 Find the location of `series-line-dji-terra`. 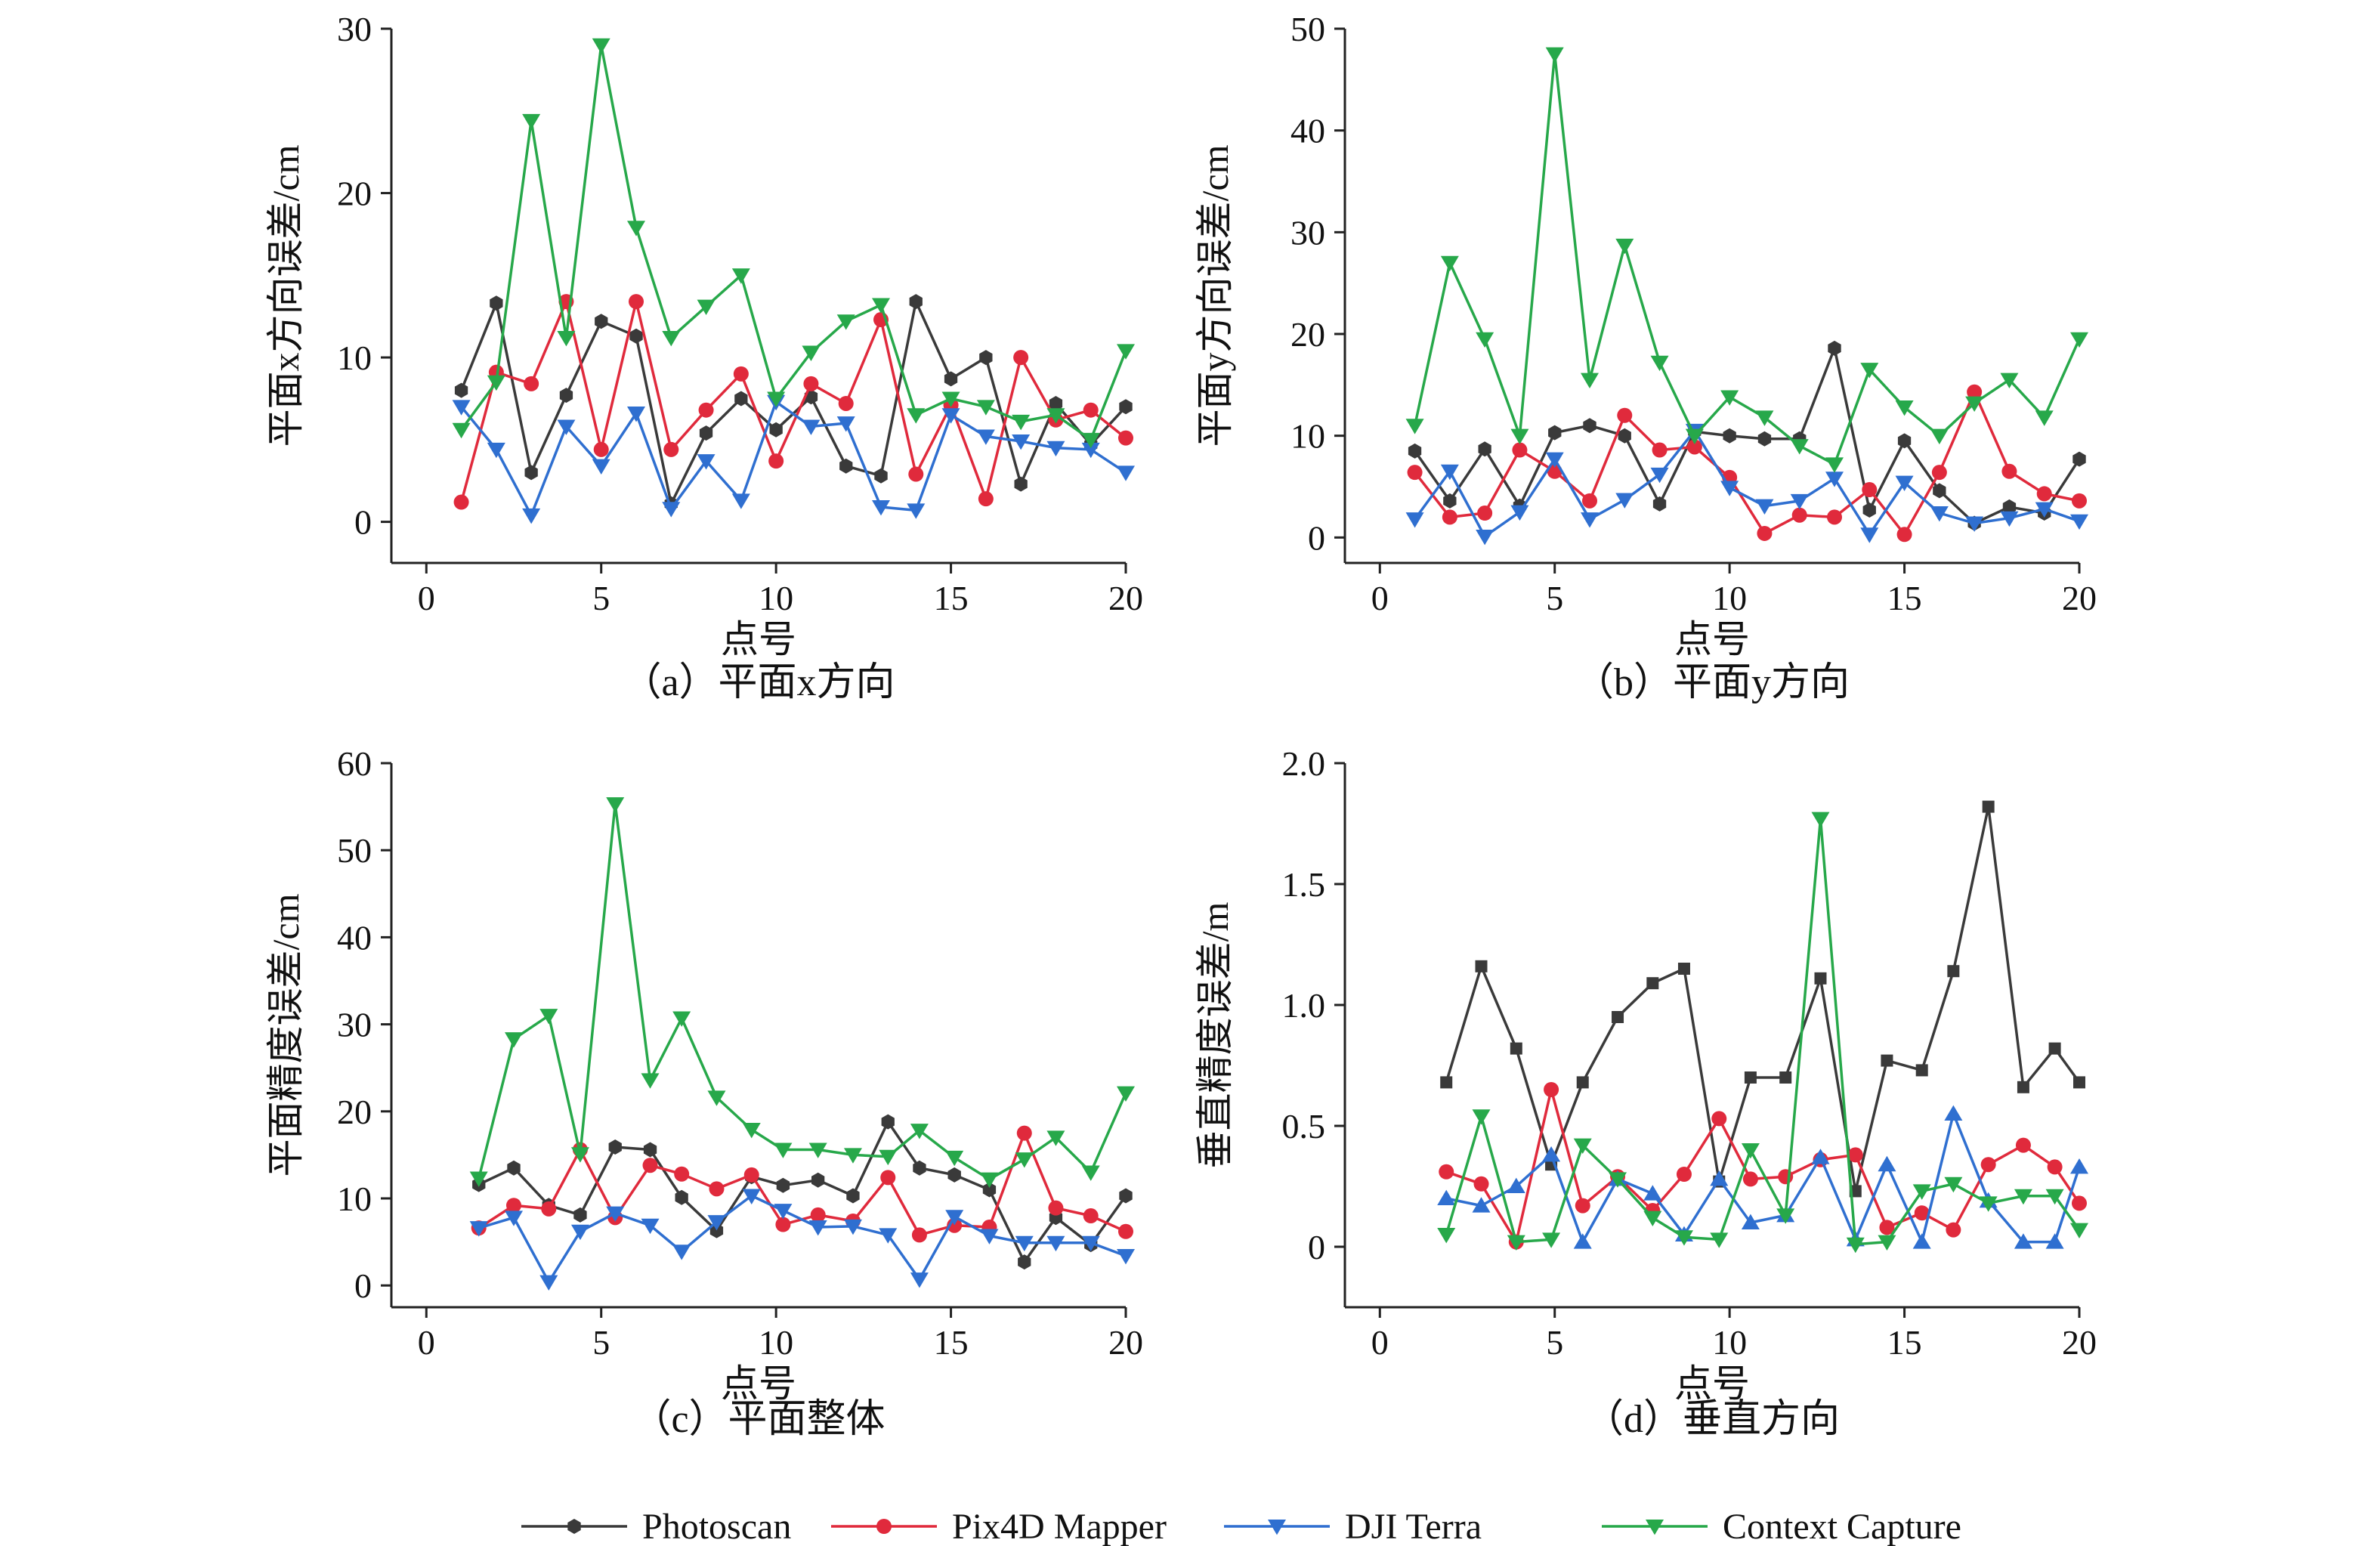

series-line-dji-terra is located at coordinates (1763, 1178).